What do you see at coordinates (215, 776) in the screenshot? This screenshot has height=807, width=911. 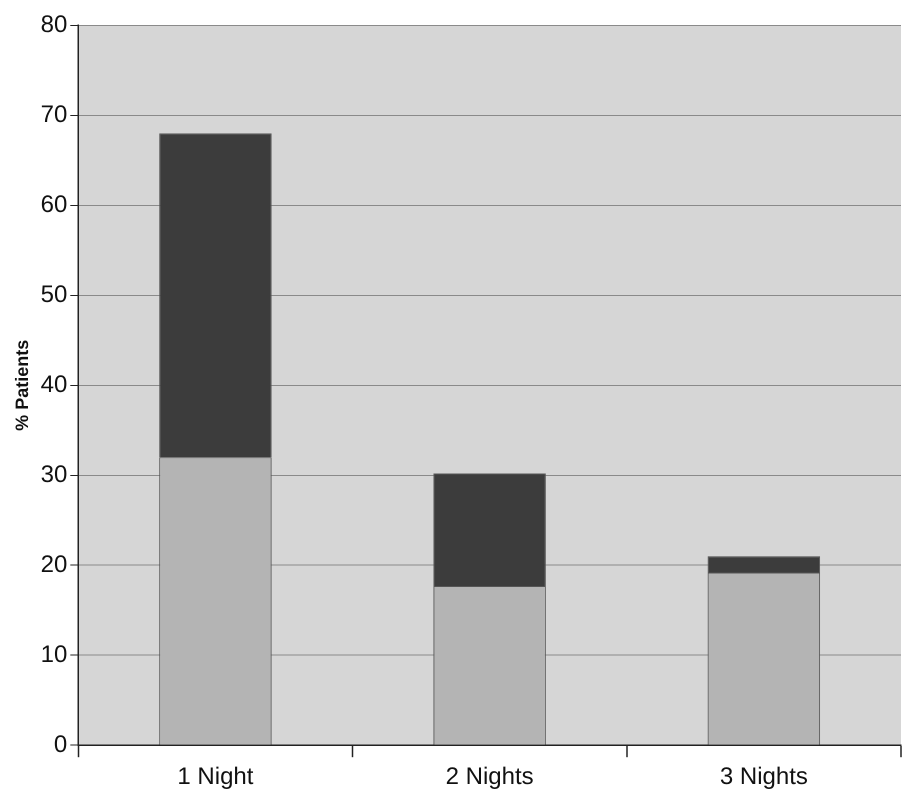 I see `x-tick-label: 1 Night` at bounding box center [215, 776].